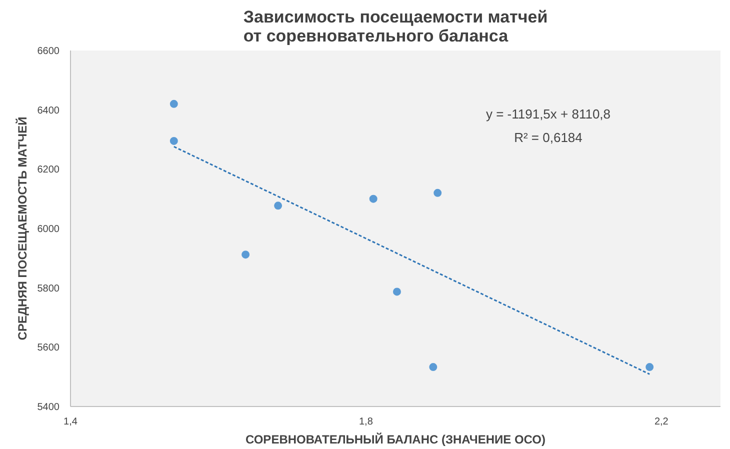 This screenshot has width=730, height=449. Describe the element at coordinates (71, 422) in the screenshot. I see `x-tick-label: 1,4` at that location.